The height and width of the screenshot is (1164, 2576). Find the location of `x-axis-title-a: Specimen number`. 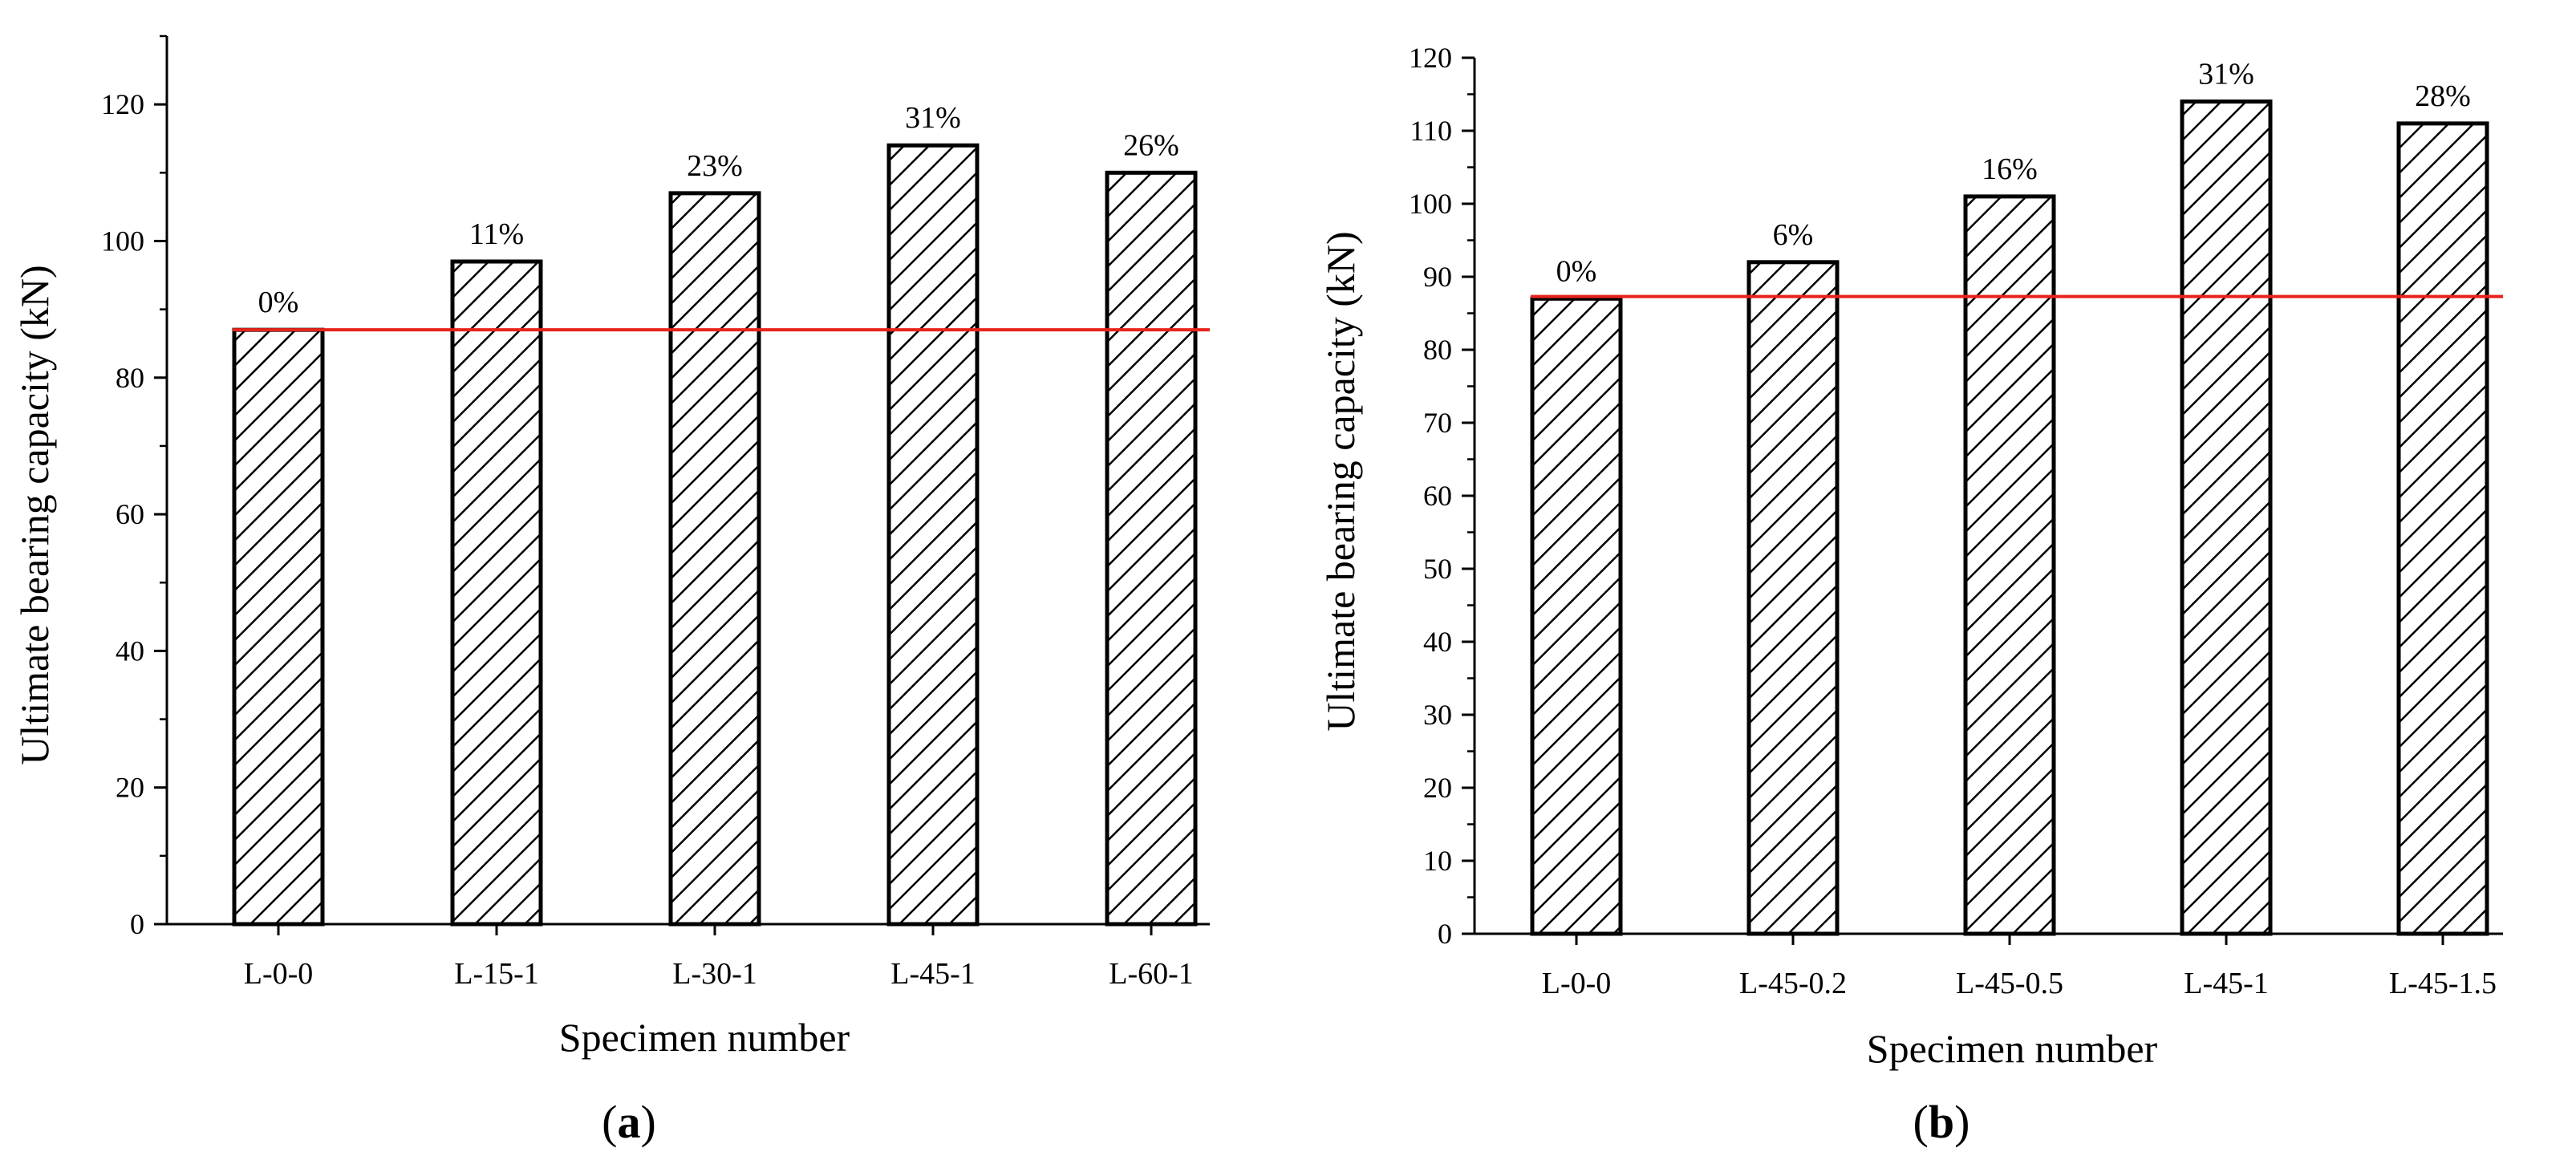

x-axis-title-a: Specimen number is located at coordinates (704, 1037).